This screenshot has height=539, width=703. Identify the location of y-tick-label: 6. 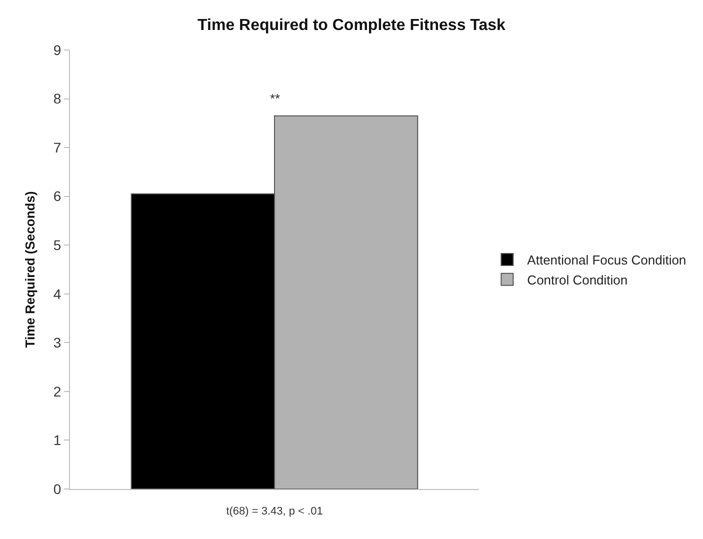
(57, 196).